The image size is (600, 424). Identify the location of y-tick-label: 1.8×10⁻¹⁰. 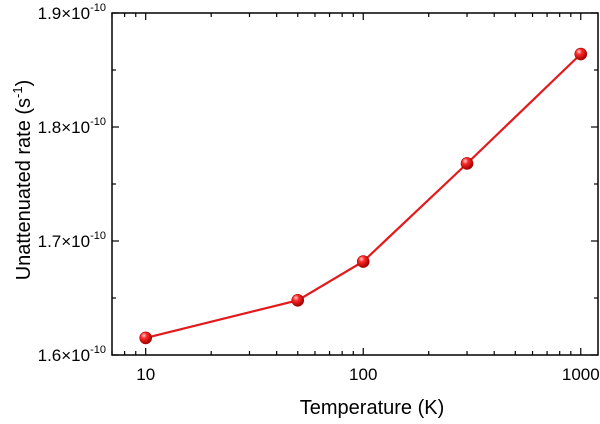
(72, 126).